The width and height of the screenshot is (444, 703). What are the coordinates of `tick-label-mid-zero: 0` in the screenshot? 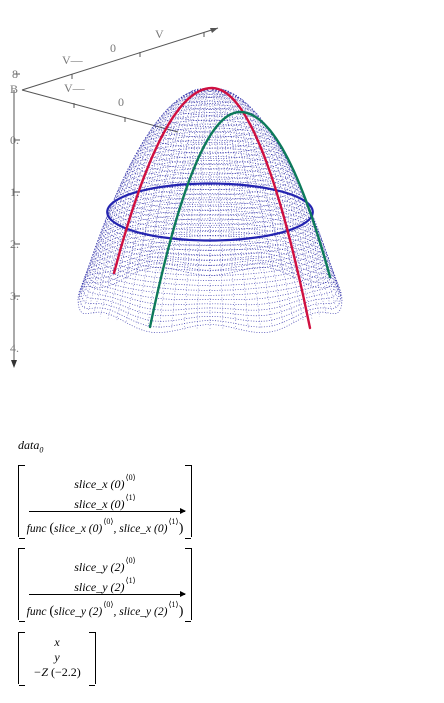 It's located at (121, 102).